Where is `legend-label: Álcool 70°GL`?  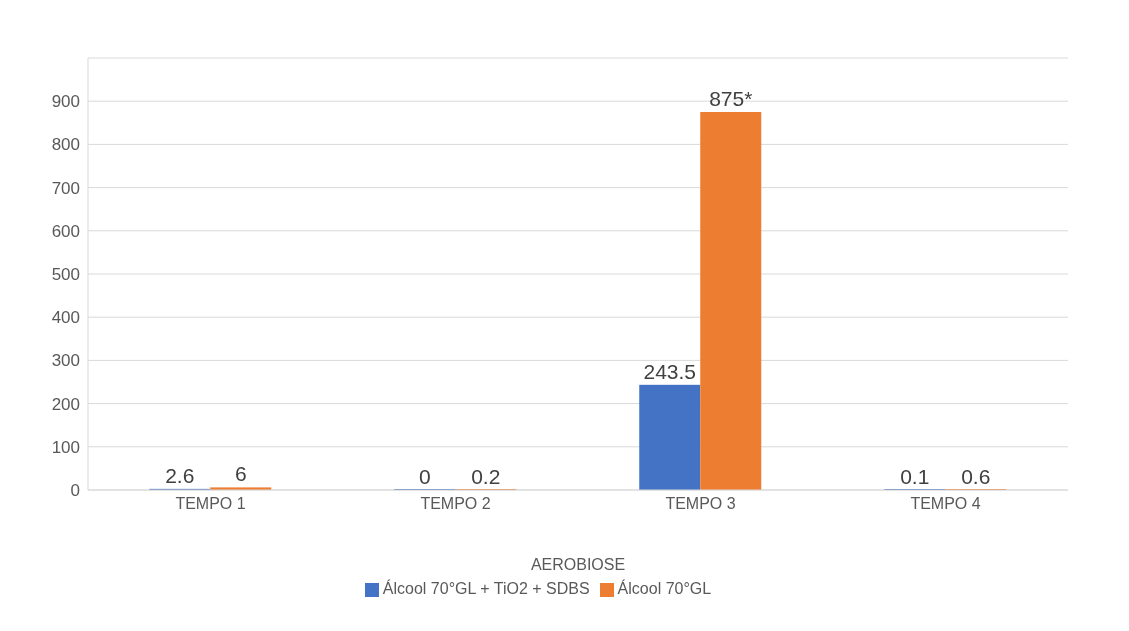 legend-label: Álcool 70°GL is located at coordinates (664, 588).